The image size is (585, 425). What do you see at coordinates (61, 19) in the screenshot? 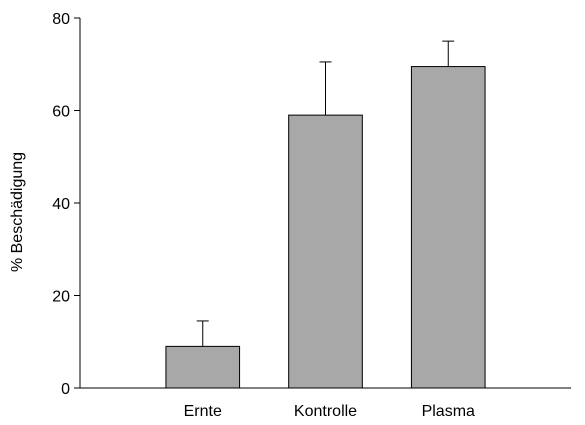
I see `y-tick-label: 80` at bounding box center [61, 19].